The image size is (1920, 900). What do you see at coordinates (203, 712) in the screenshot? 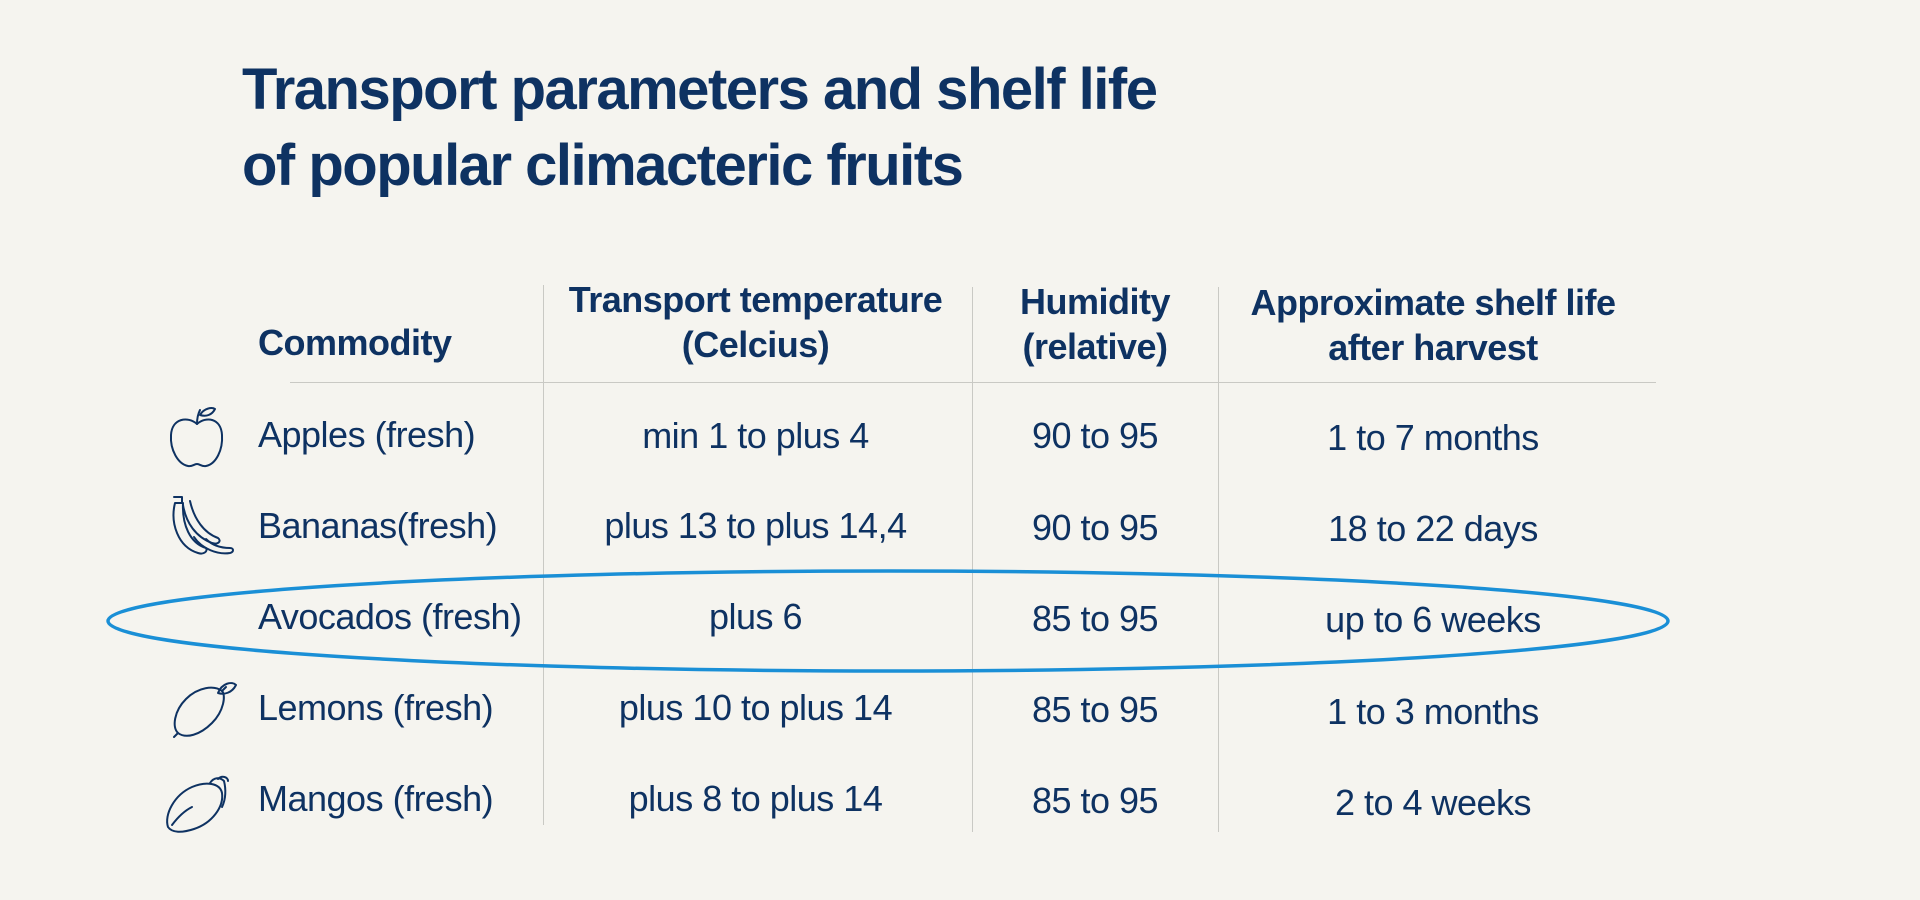
I see `lemon-icon` at bounding box center [203, 712].